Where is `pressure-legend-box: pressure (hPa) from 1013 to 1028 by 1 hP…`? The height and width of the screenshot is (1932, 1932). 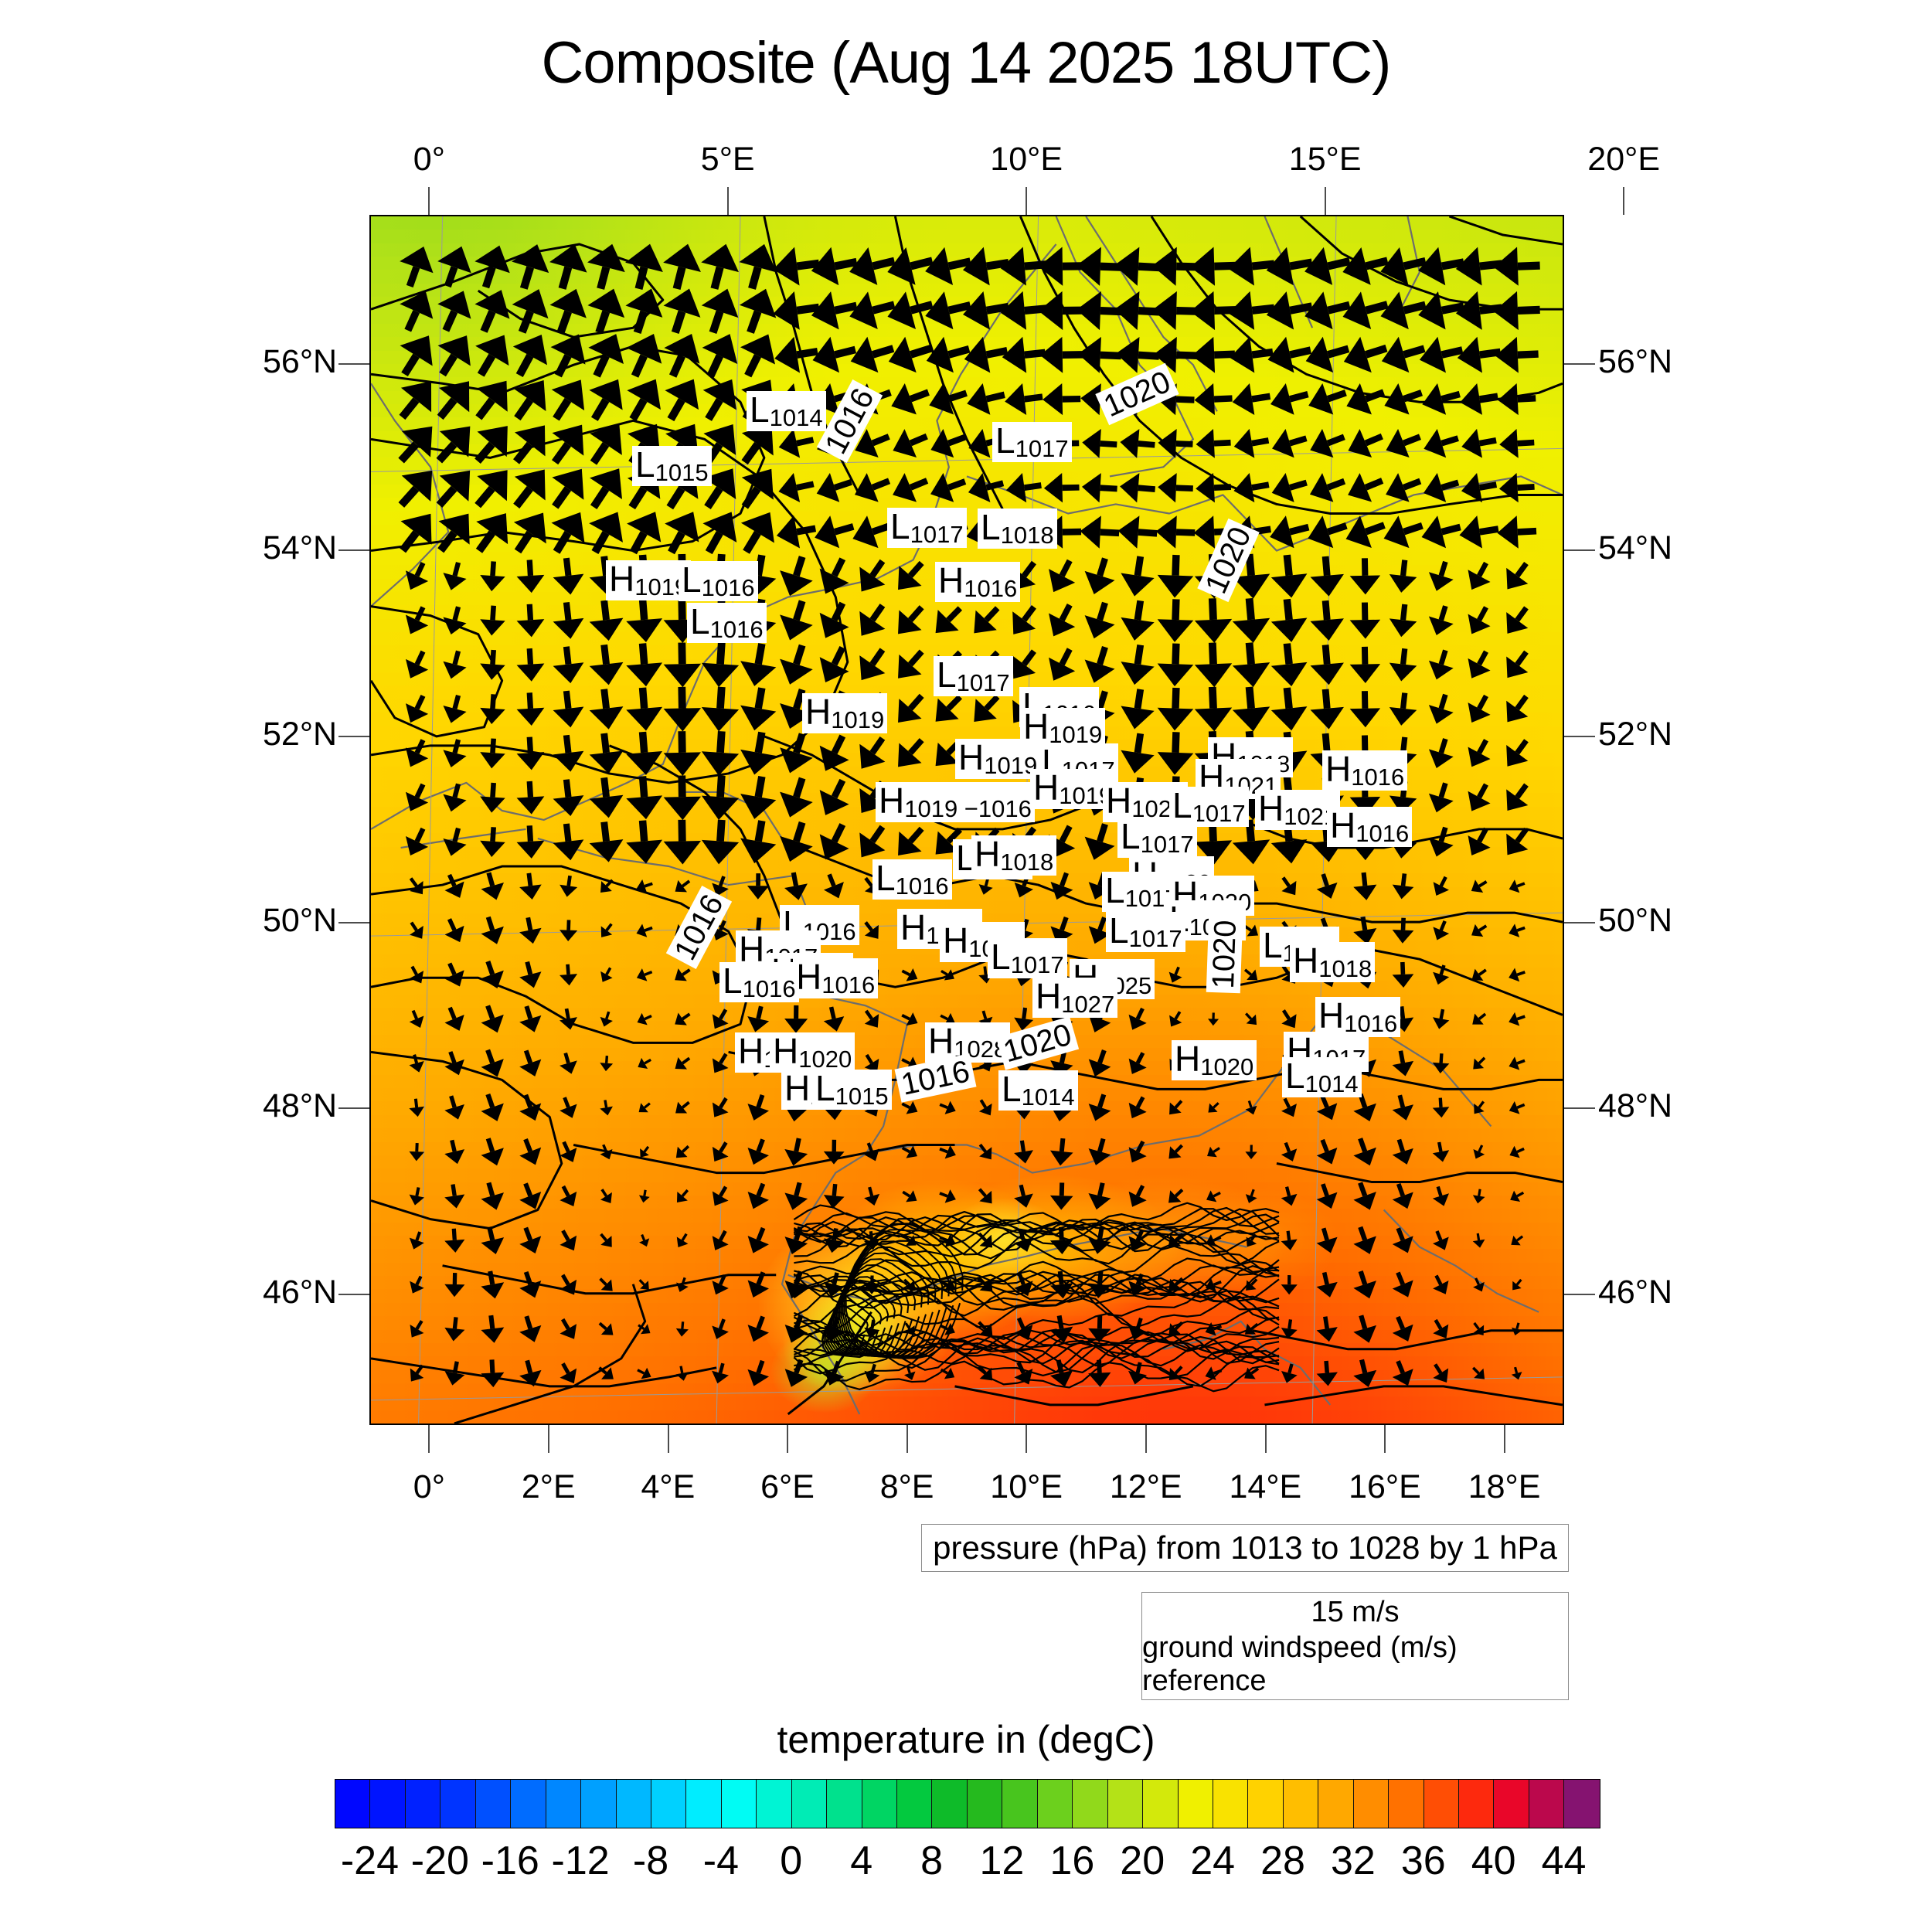 pressure-legend-box: pressure (hPa) from 1013 to 1028 by 1 hP… is located at coordinates (1245, 1548).